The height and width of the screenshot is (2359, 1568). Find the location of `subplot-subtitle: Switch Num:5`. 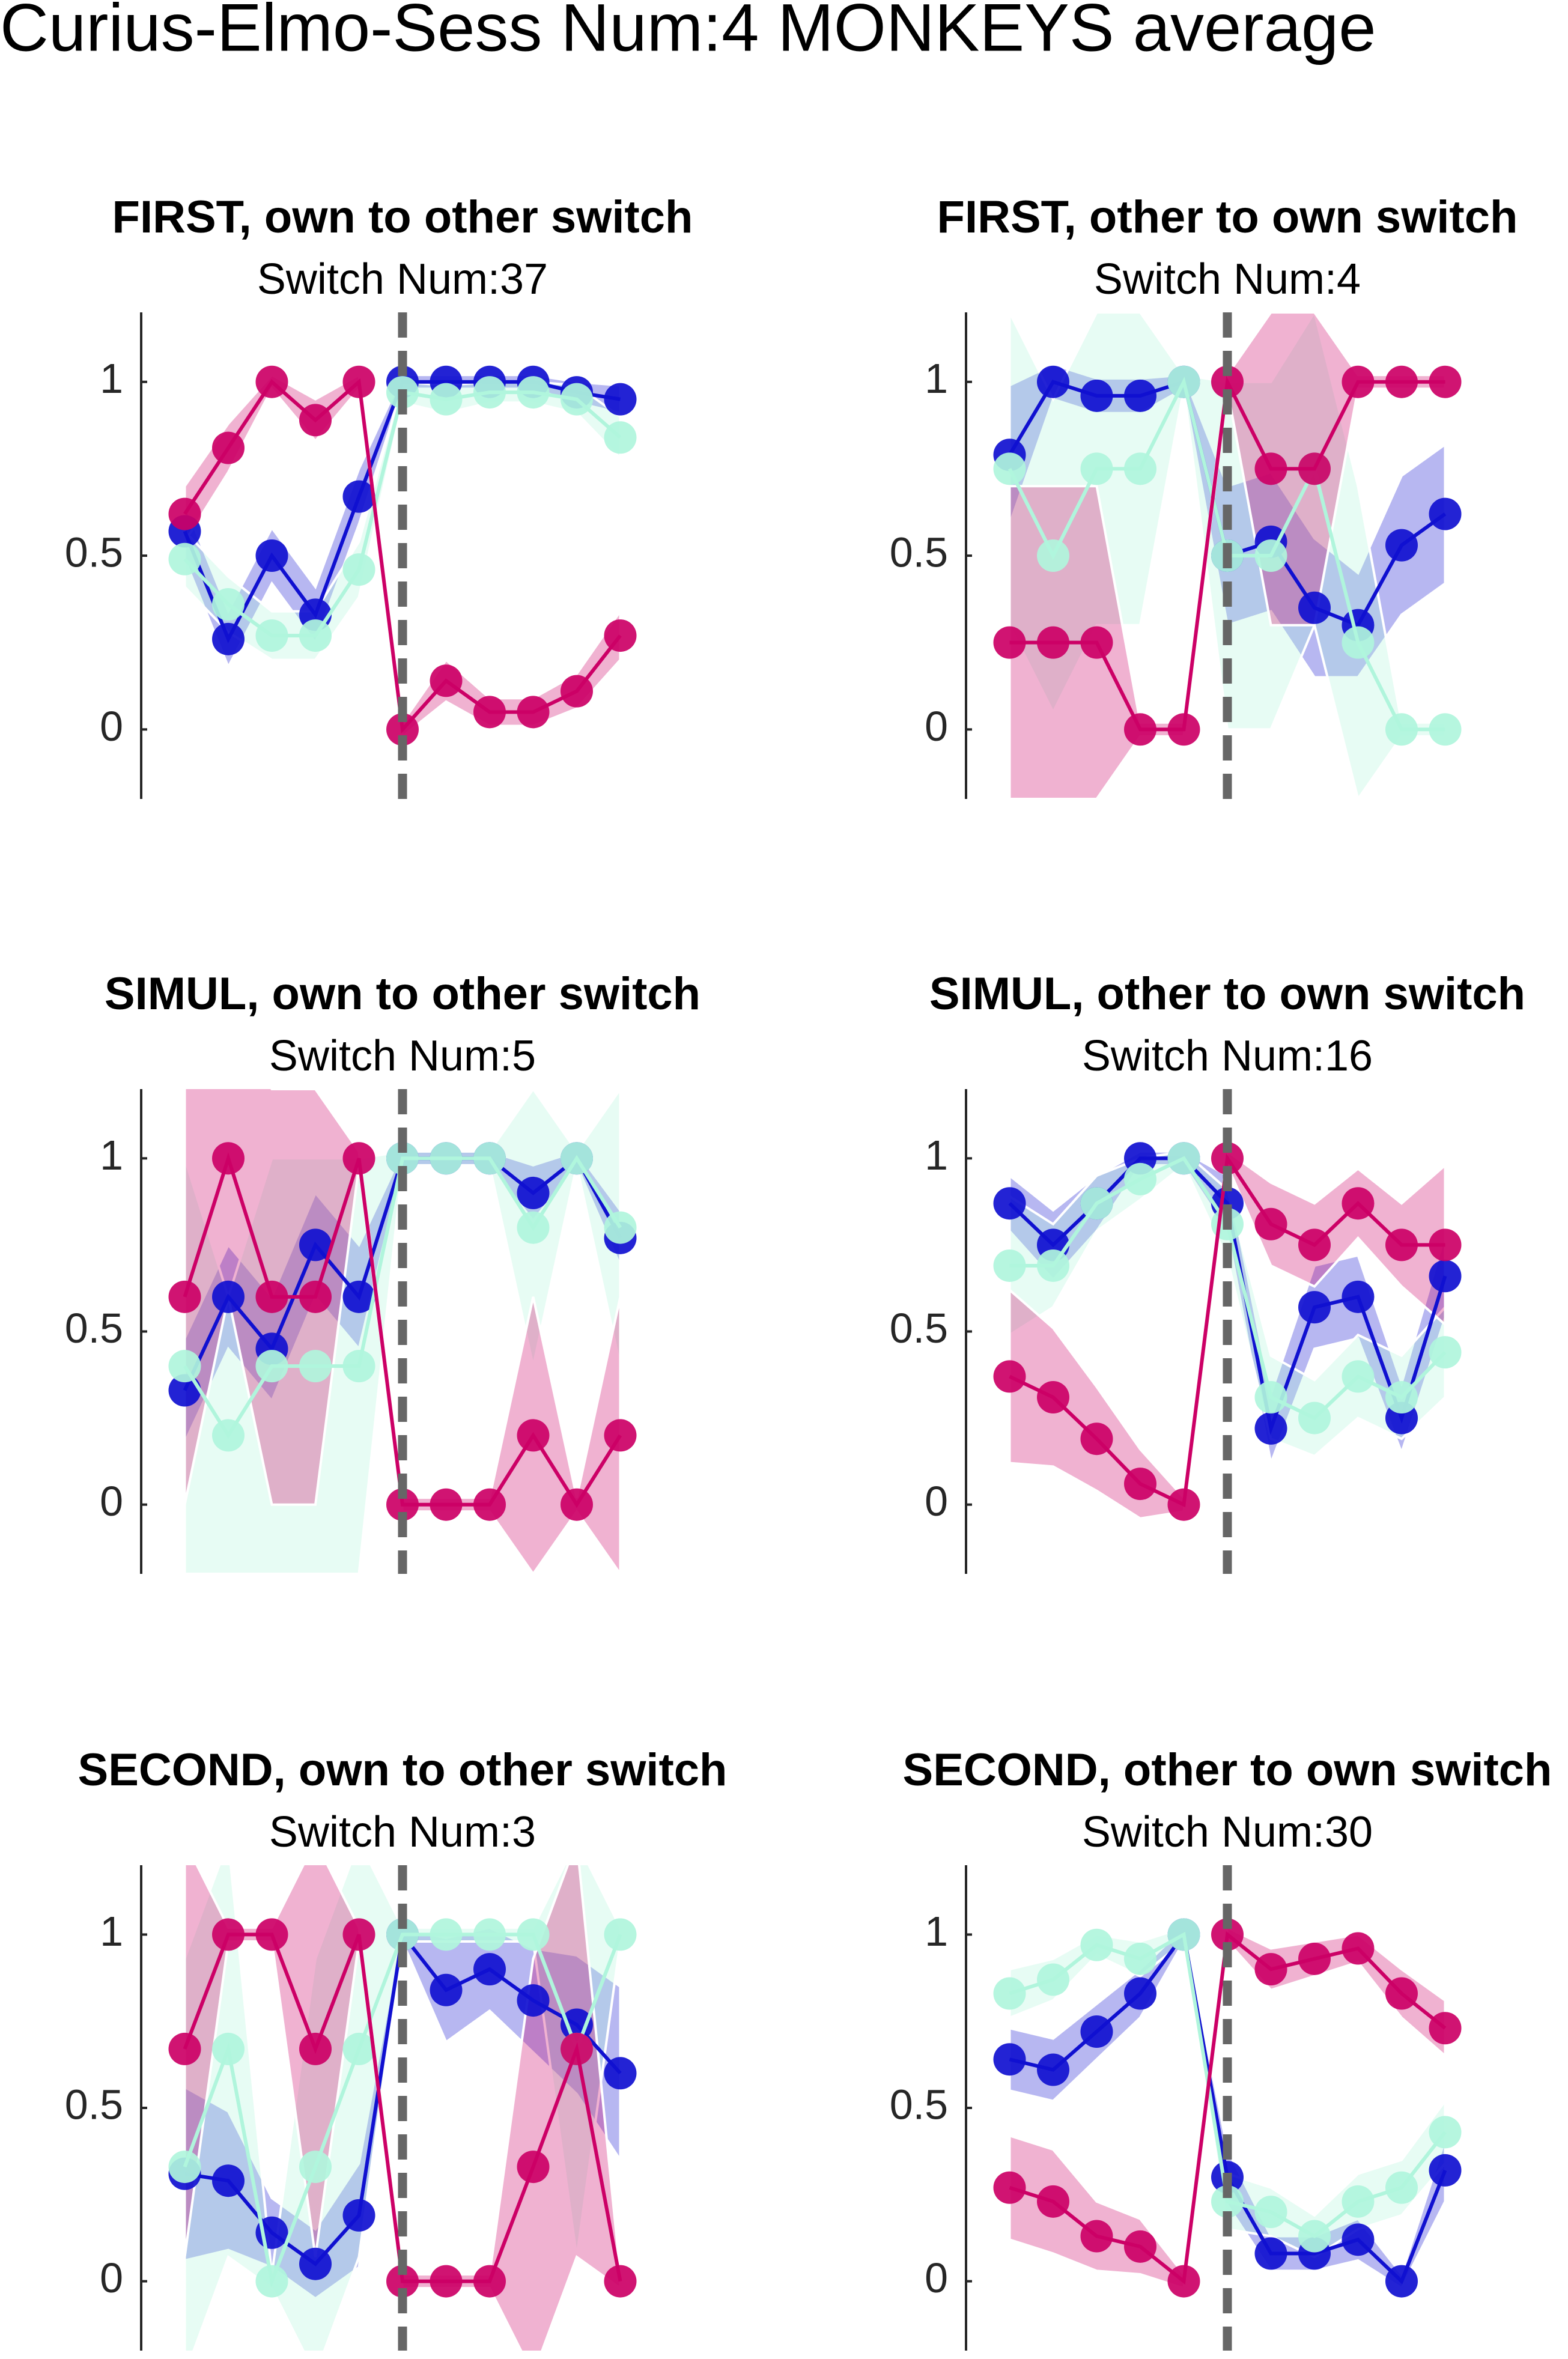

subplot-subtitle: Switch Num:5 is located at coordinates (402, 1056).